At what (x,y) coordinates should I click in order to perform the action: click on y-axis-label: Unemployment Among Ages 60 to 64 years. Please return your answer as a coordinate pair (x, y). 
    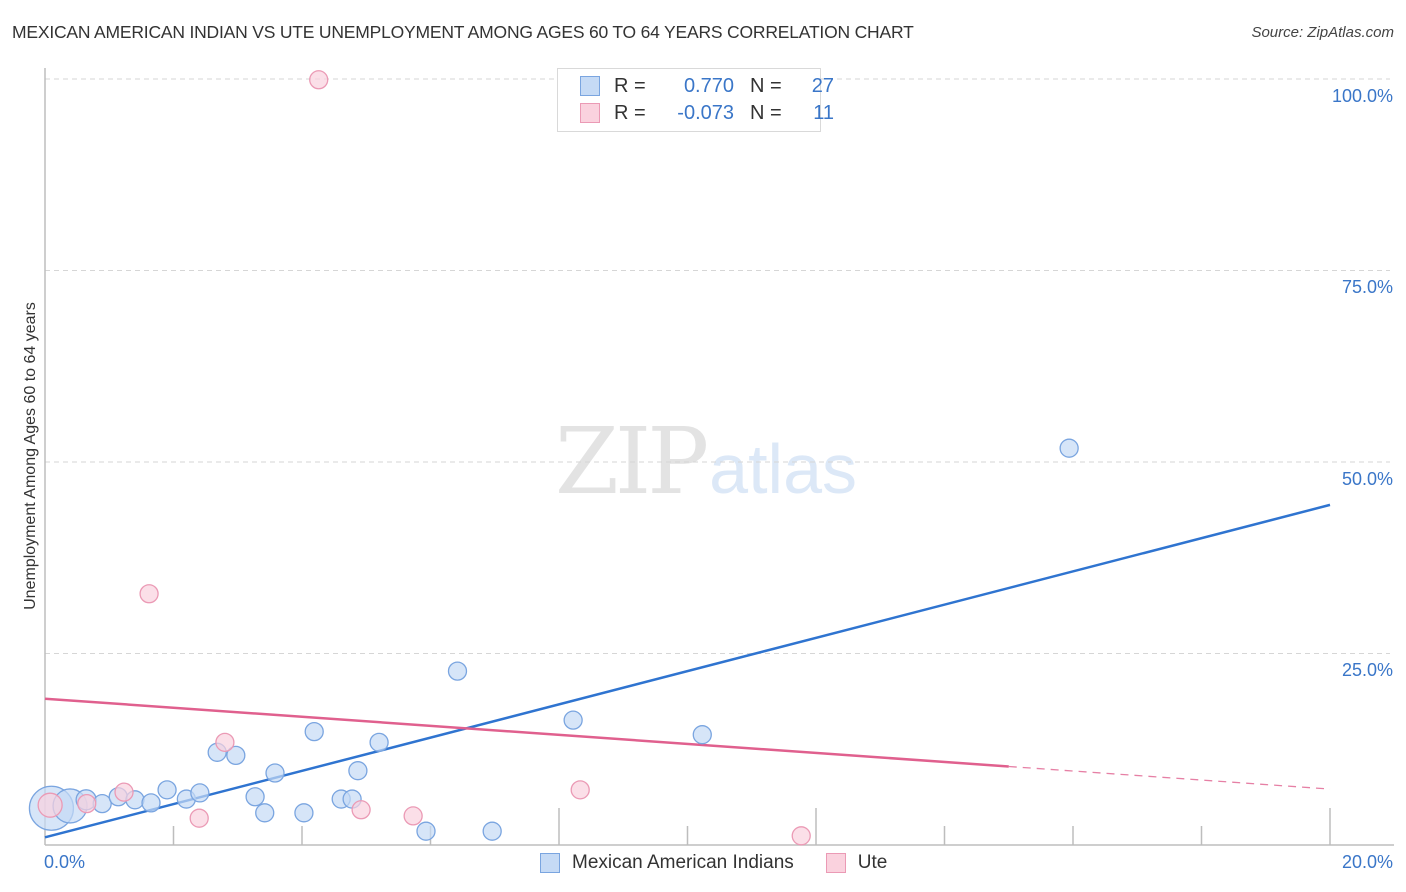
    Looking at the image, I should click on (30, 456).